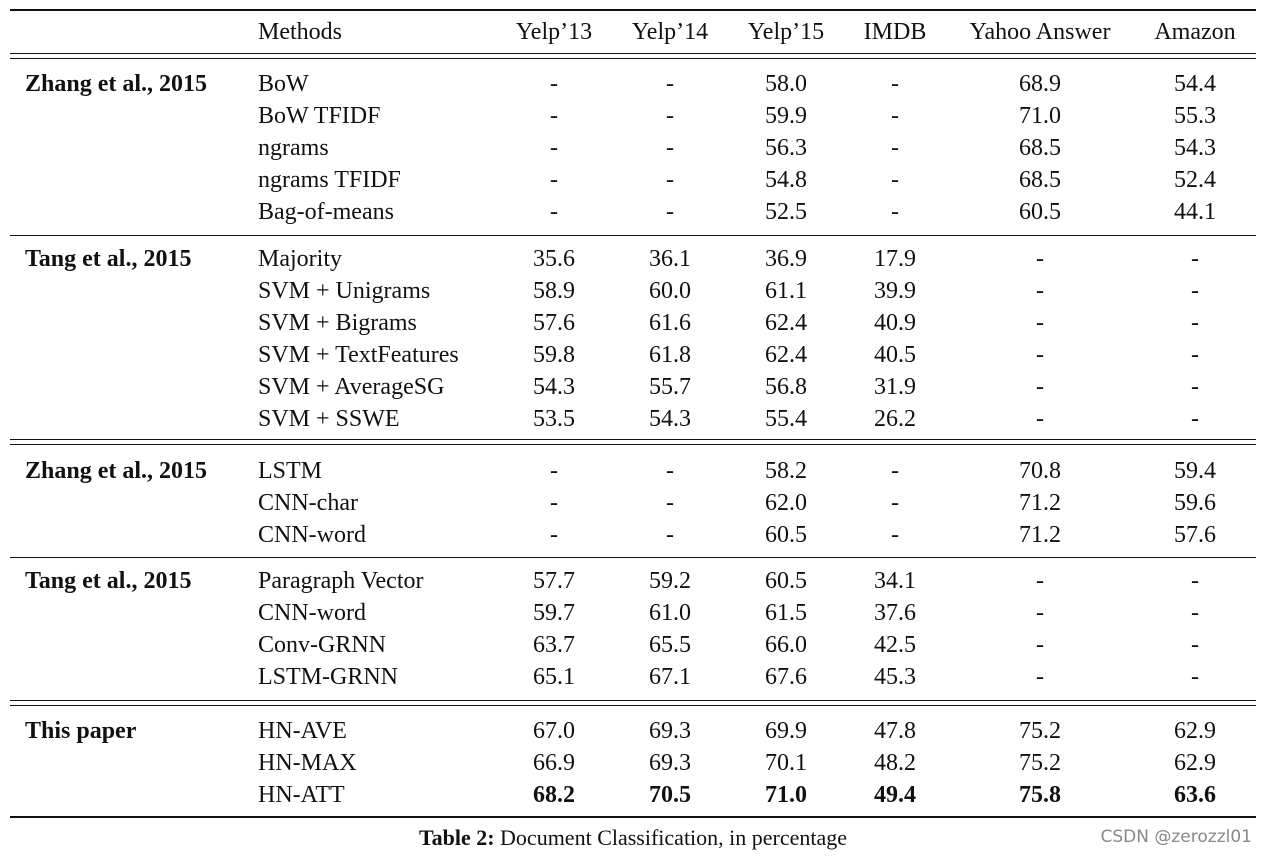 The image size is (1266, 856). Describe the element at coordinates (308, 503) in the screenshot. I see `method-name: CNN-char` at that location.